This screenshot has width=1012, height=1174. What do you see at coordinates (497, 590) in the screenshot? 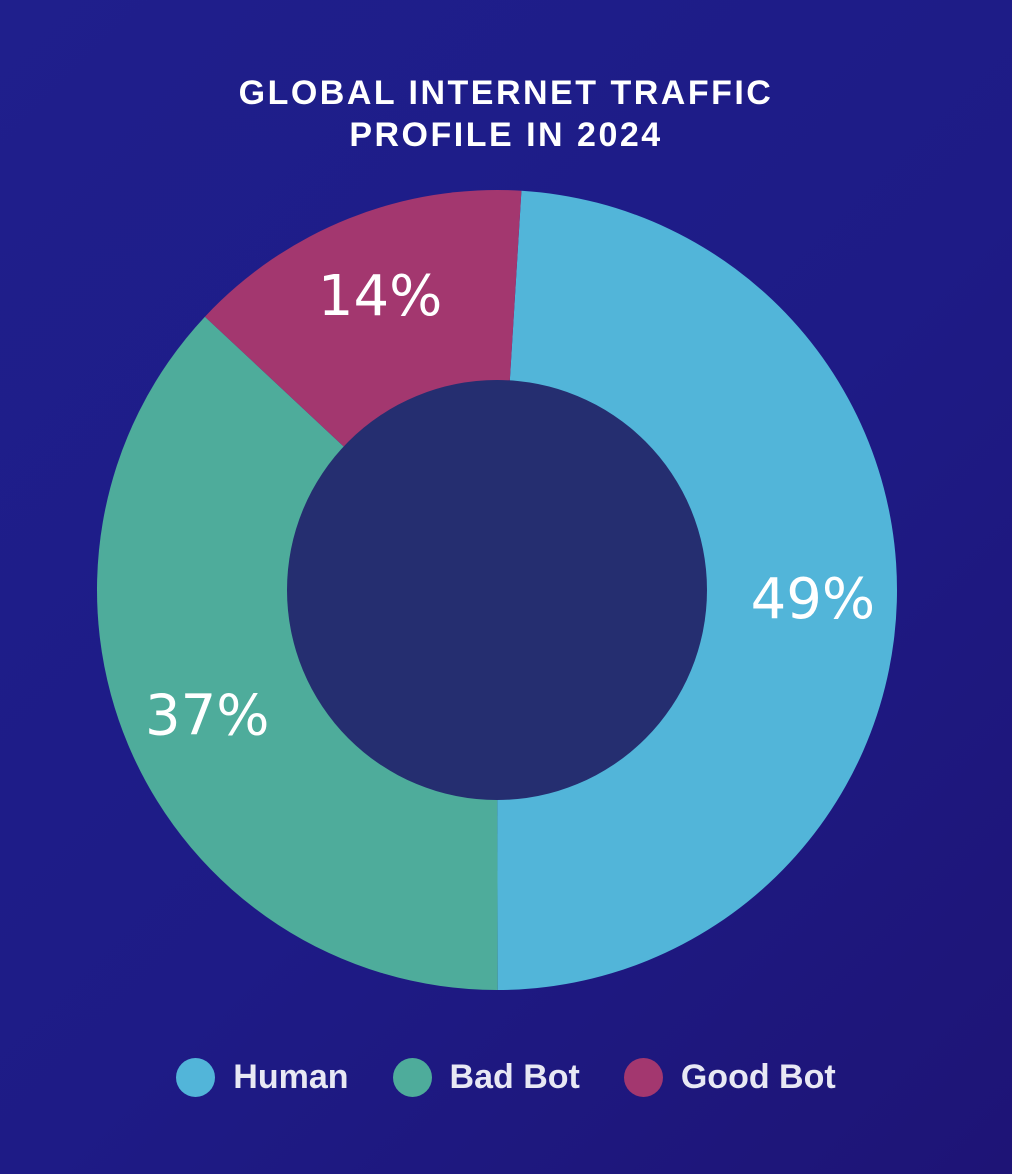
I see `donut-hole` at bounding box center [497, 590].